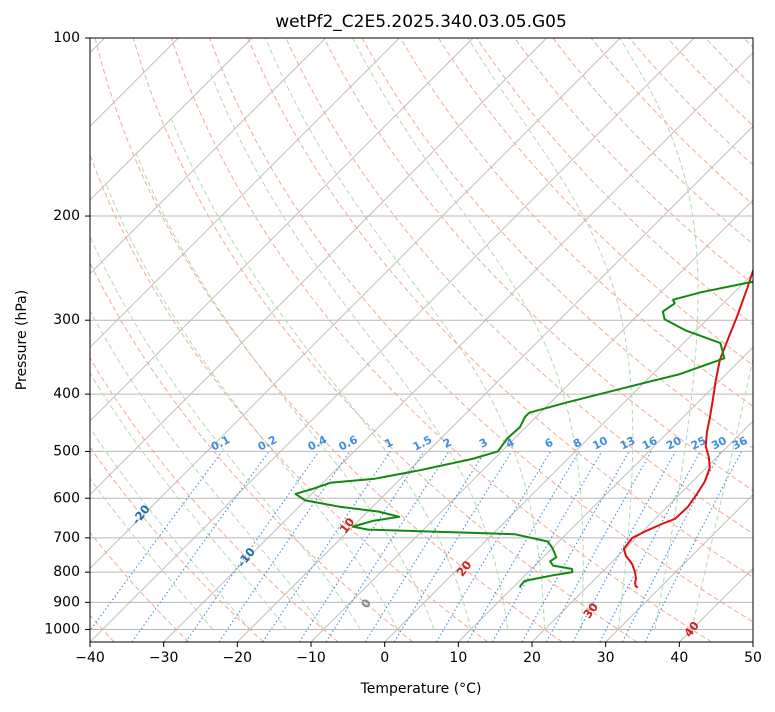 This screenshot has width=775, height=712. Describe the element at coordinates (606, 658) in the screenshot. I see `x-tick-label: 30` at that location.